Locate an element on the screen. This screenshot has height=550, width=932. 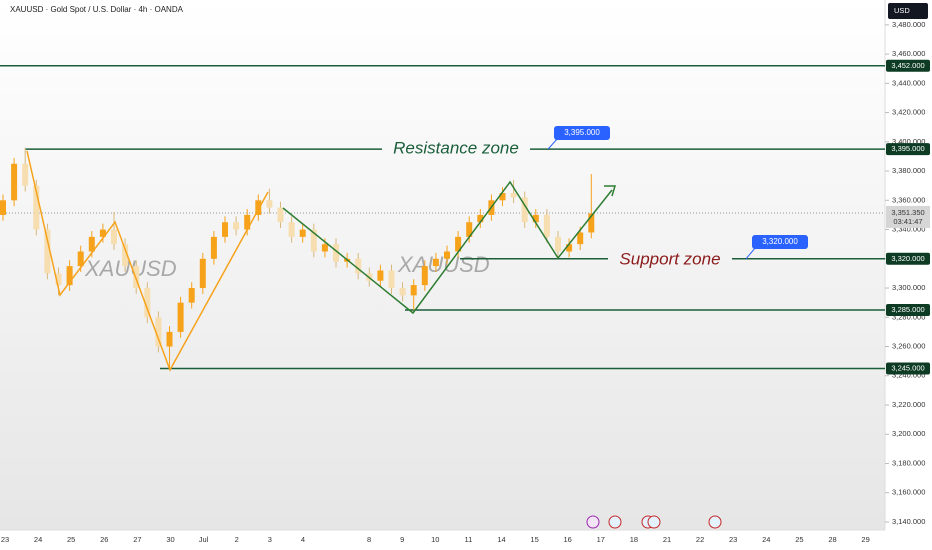
watermark: XAUUSD is located at coordinates (130, 268).